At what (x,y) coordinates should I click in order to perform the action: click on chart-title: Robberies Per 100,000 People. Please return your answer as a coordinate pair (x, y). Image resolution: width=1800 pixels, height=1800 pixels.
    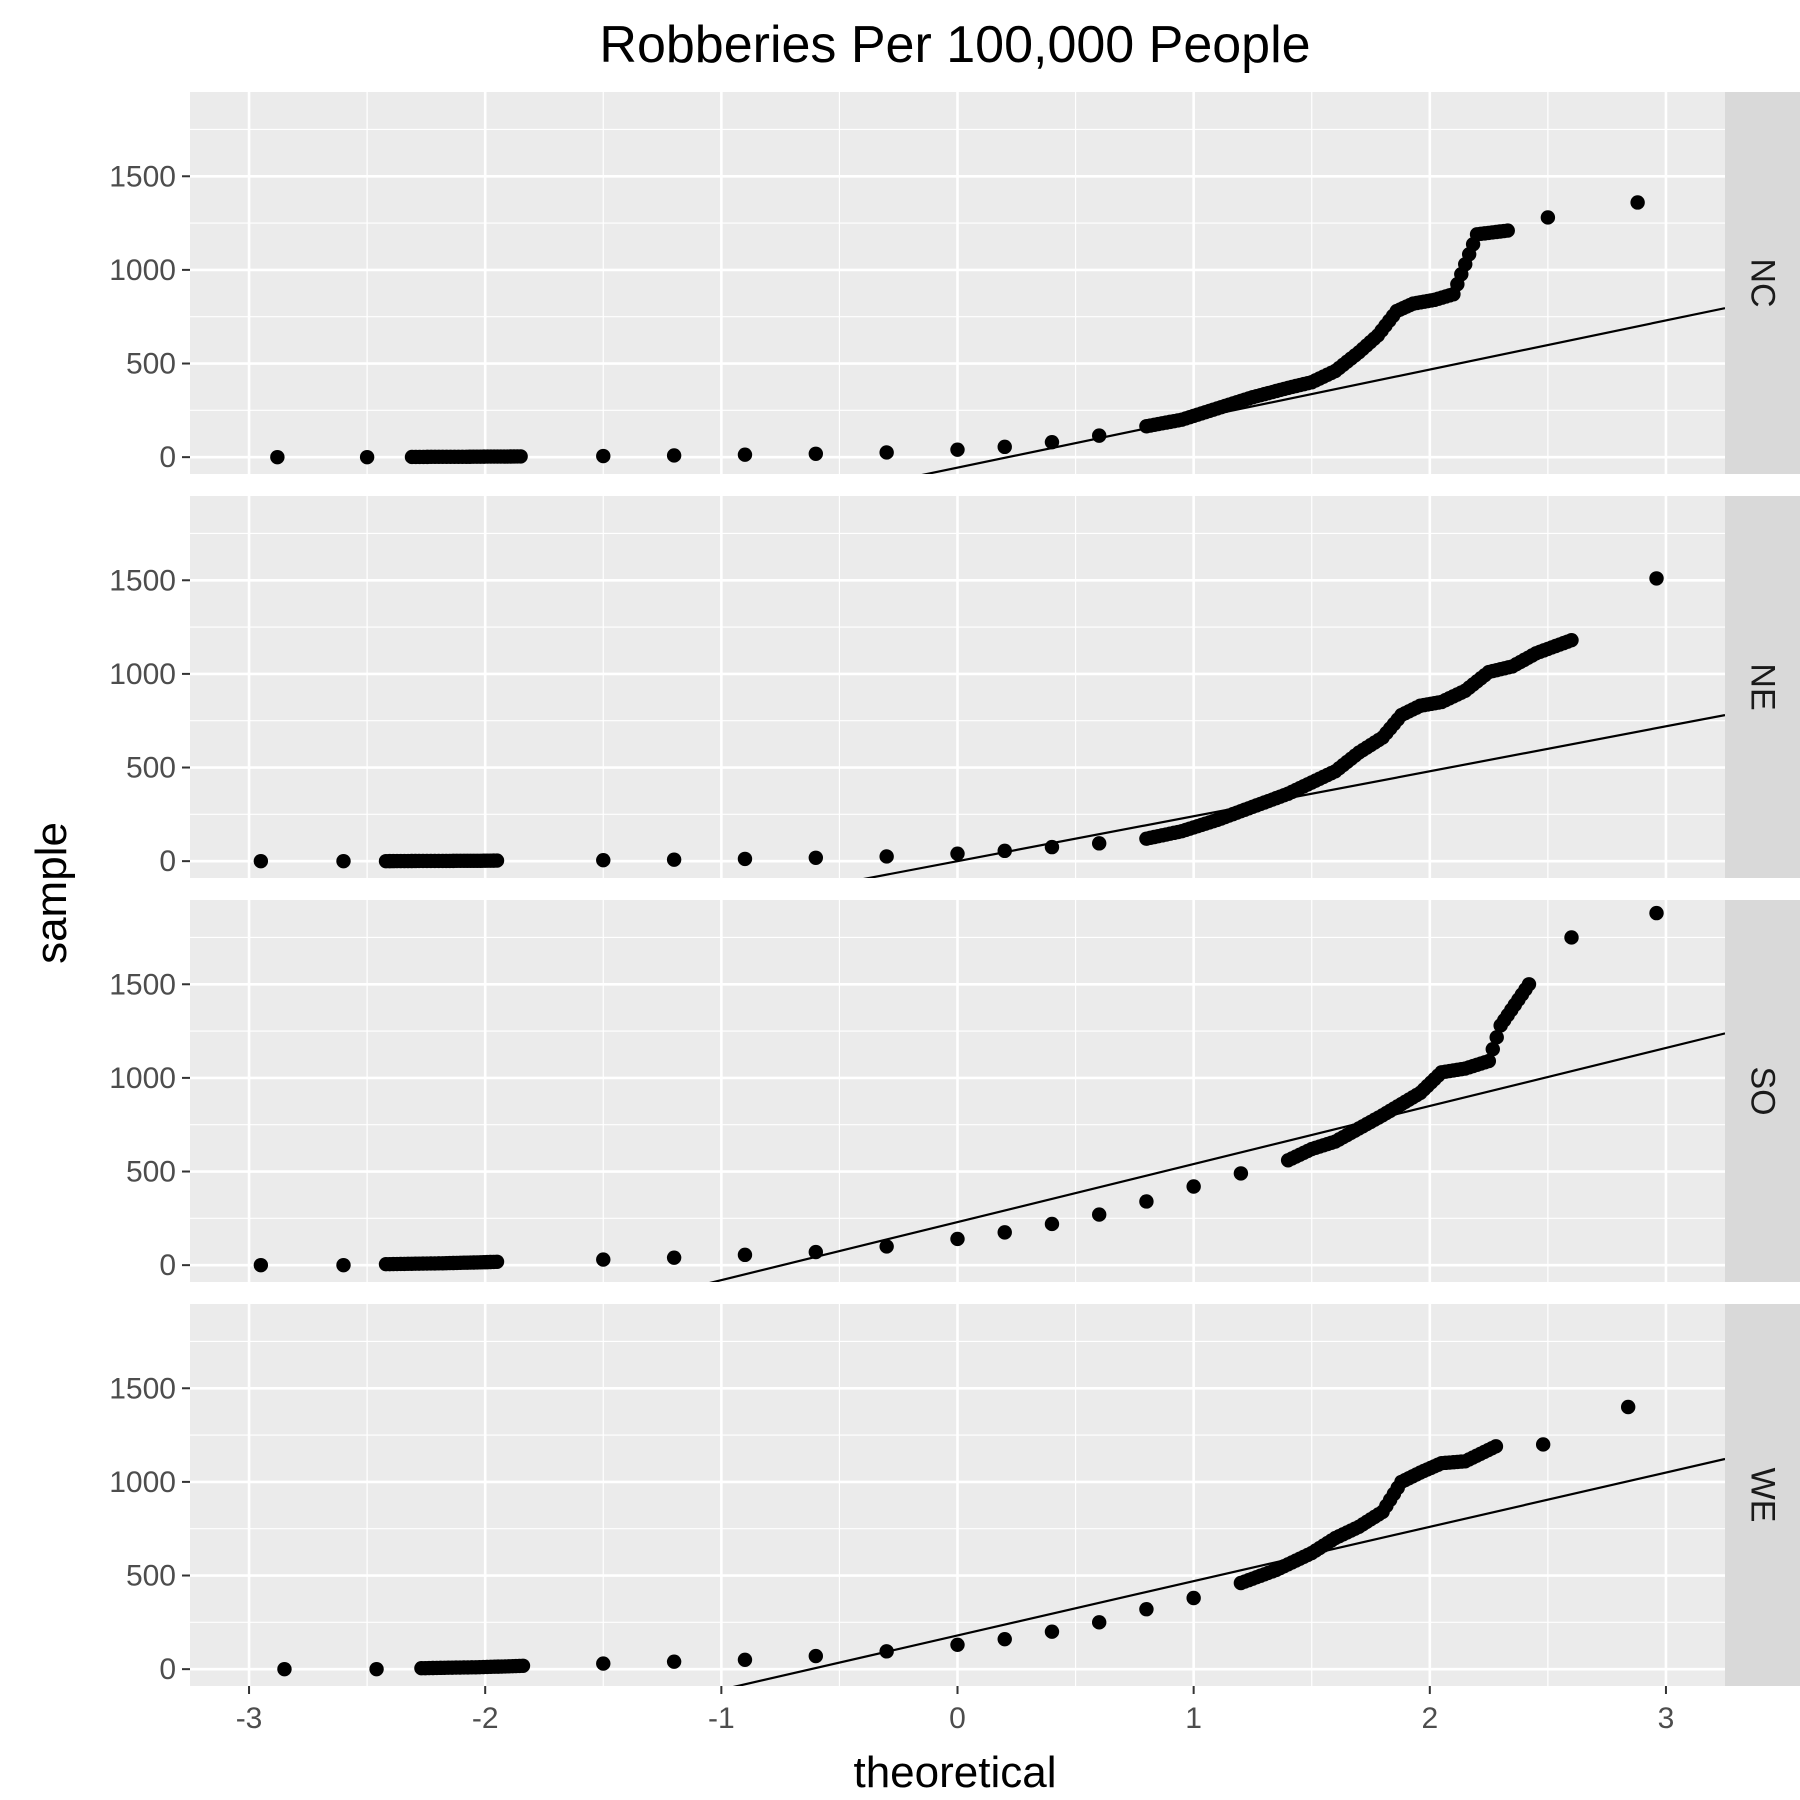
    Looking at the image, I should click on (954, 45).